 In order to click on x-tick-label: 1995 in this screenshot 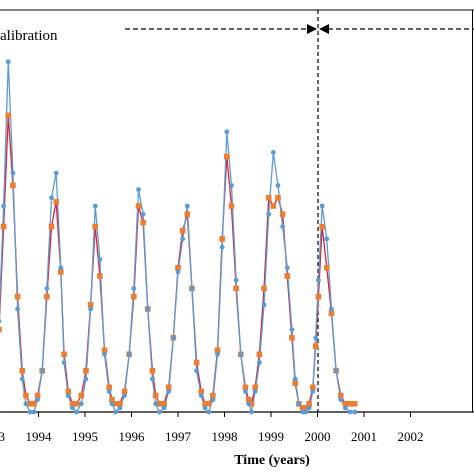, I will do `click(85, 436)`.